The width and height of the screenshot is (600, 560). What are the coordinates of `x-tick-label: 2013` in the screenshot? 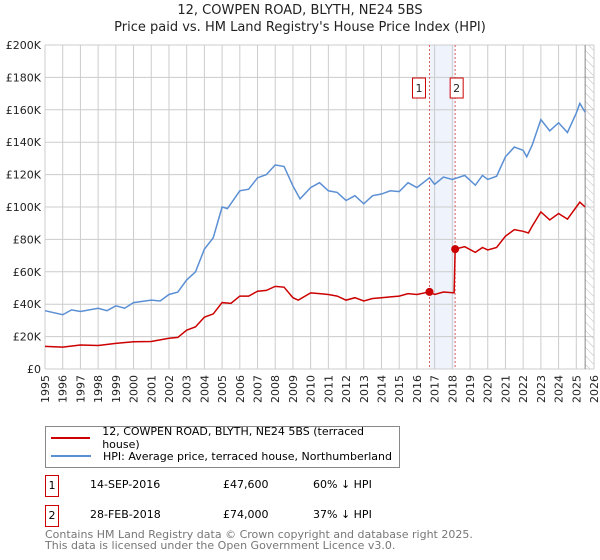 It's located at (364, 389).